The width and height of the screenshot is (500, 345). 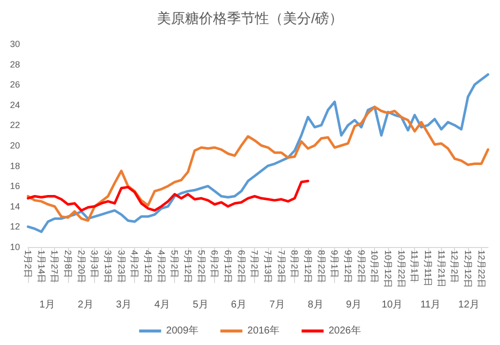 What do you see at coordinates (41, 267) in the screenshot?
I see `x-tick-label: 1月14日` at bounding box center [41, 267].